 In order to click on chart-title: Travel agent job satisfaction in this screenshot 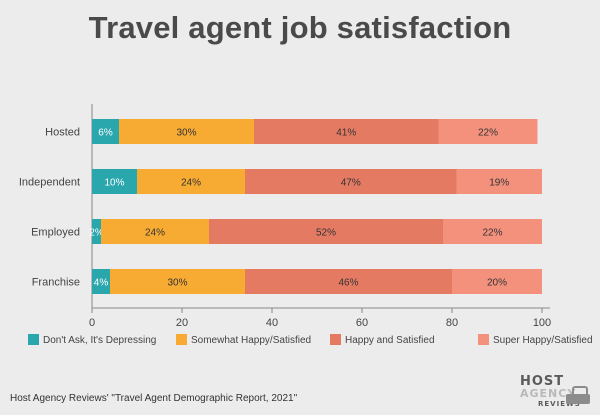, I will do `click(300, 27)`.